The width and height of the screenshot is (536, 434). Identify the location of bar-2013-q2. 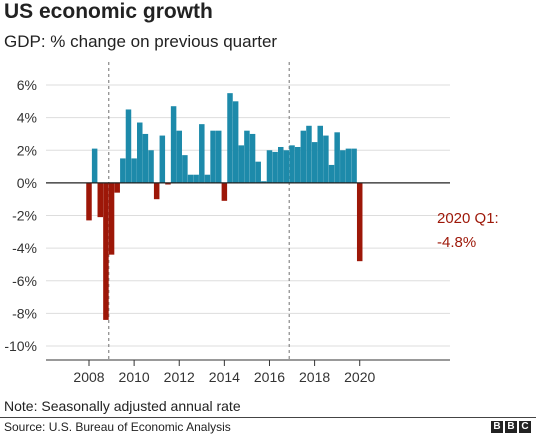
(207, 178).